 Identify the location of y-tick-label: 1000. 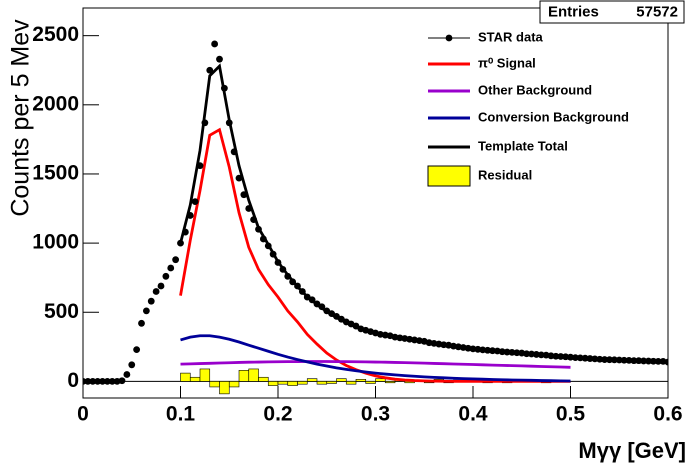
(55, 242).